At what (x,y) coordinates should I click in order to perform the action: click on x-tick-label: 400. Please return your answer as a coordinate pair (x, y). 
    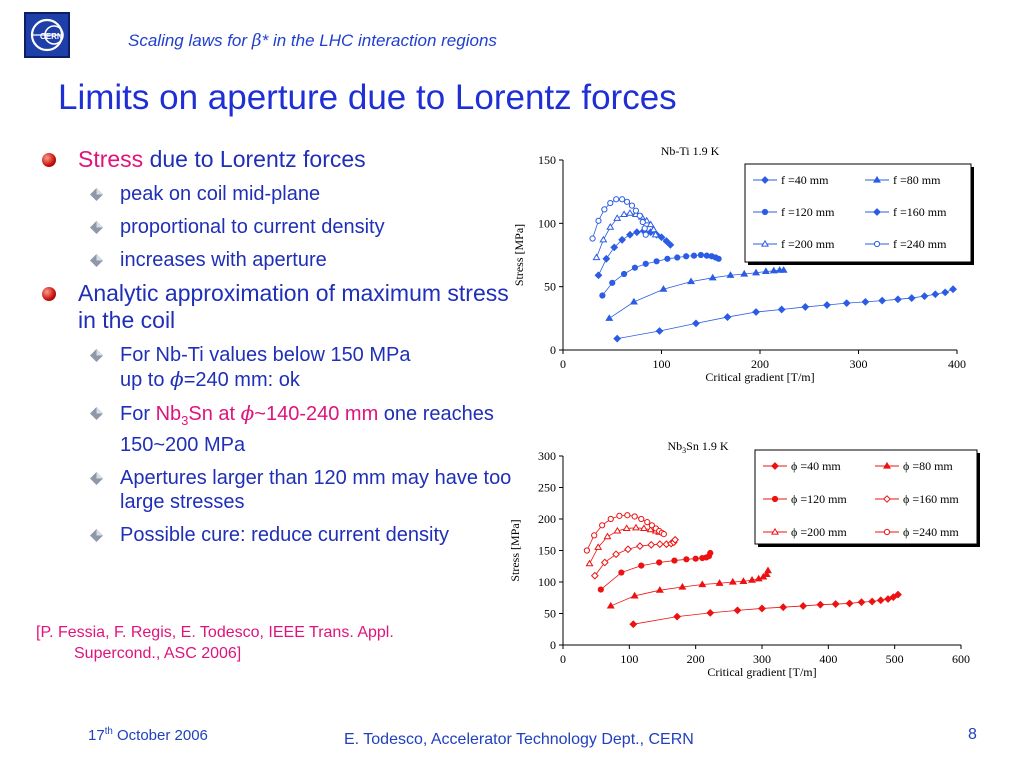
    Looking at the image, I should click on (828, 659).